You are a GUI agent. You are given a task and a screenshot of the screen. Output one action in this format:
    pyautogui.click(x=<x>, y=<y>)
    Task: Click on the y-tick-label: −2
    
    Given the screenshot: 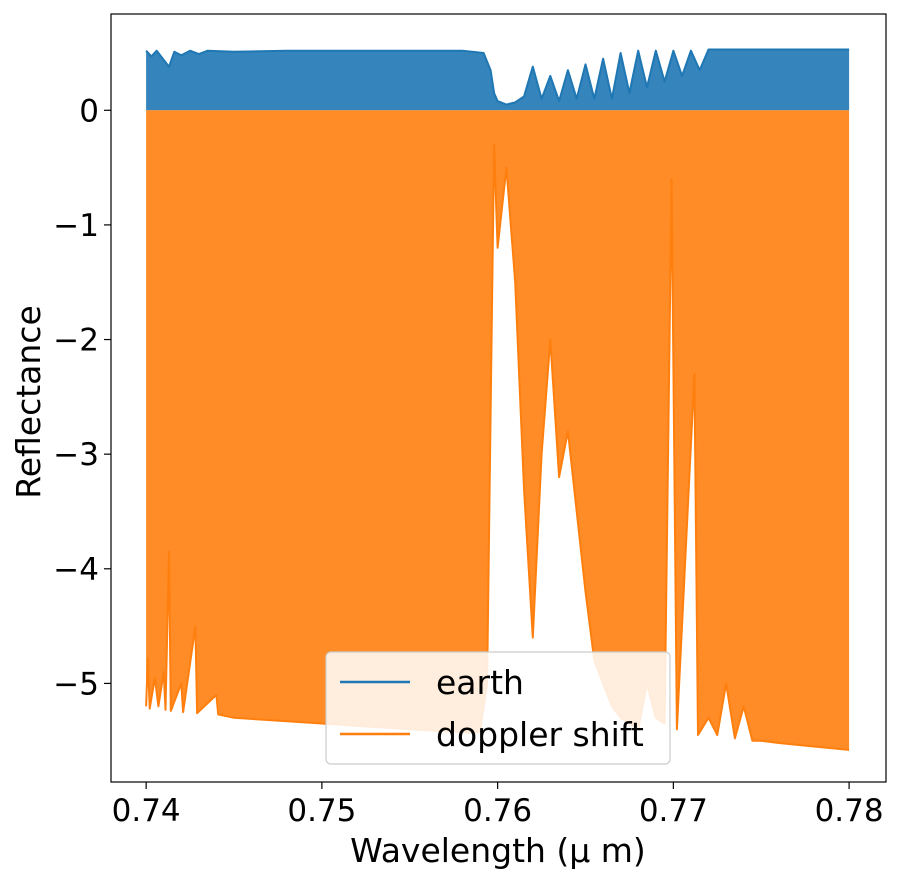 What is the action you would take?
    pyautogui.click(x=76, y=341)
    